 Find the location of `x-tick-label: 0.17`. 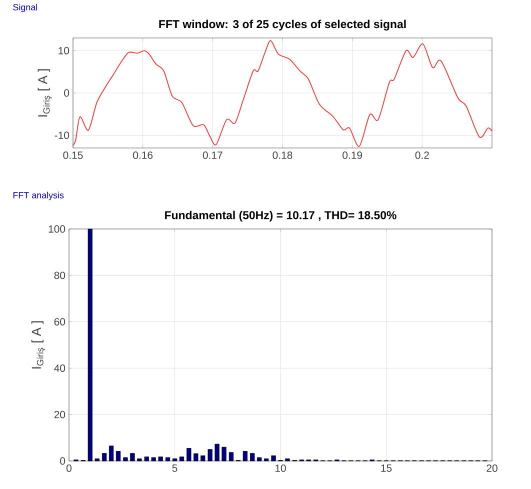

x-tick-label: 0.17 is located at coordinates (212, 155).